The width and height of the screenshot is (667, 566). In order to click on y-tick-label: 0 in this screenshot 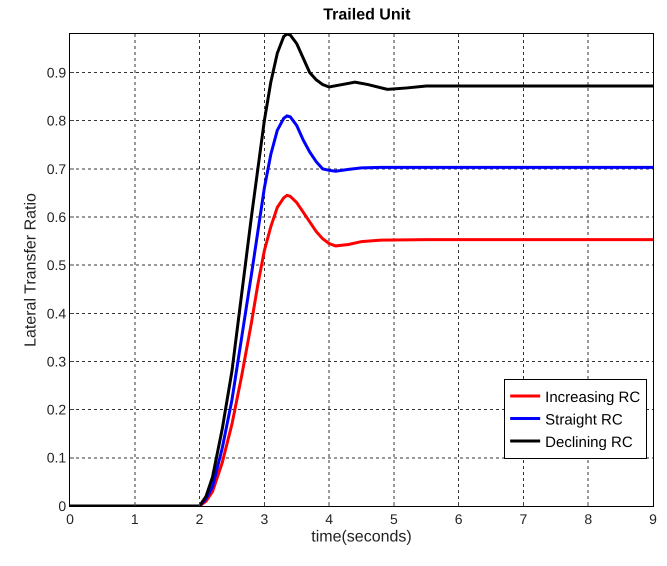, I will do `click(62, 506)`.